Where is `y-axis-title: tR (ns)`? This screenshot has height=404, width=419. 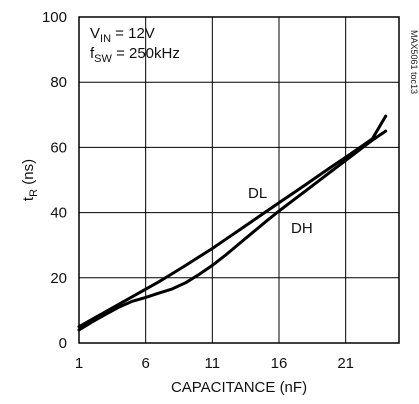 y-axis-title: tR (ns) is located at coordinates (30, 180).